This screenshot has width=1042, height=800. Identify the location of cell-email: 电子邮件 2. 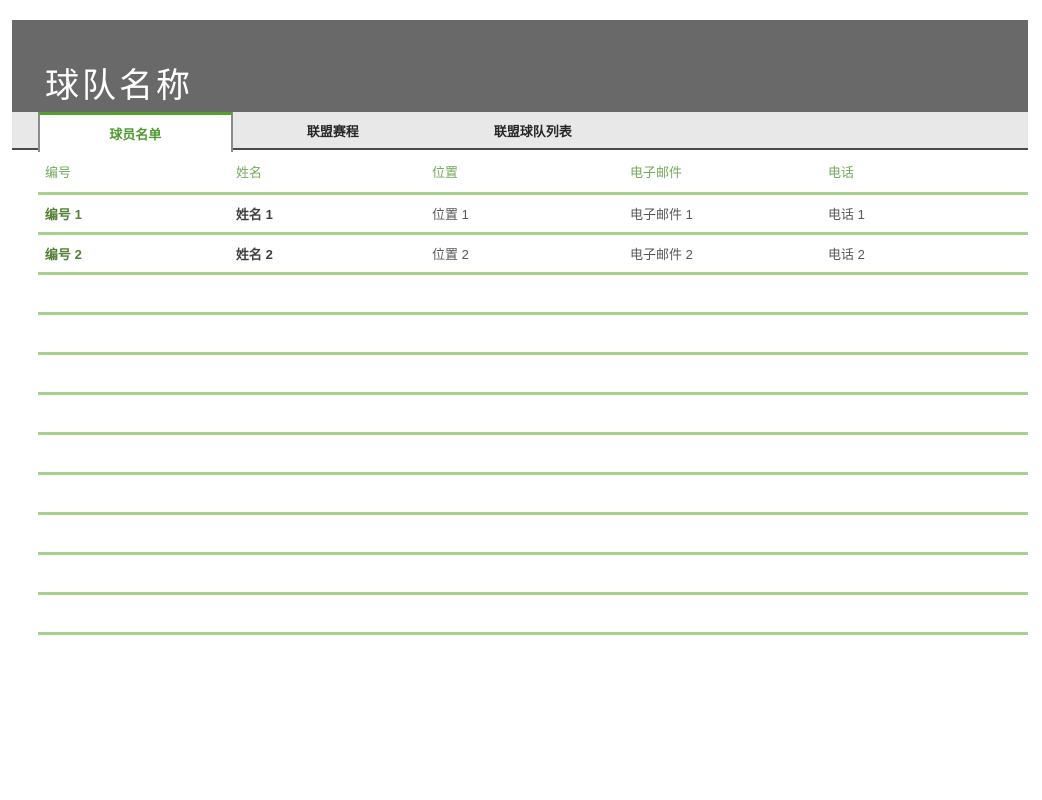
(661, 254).